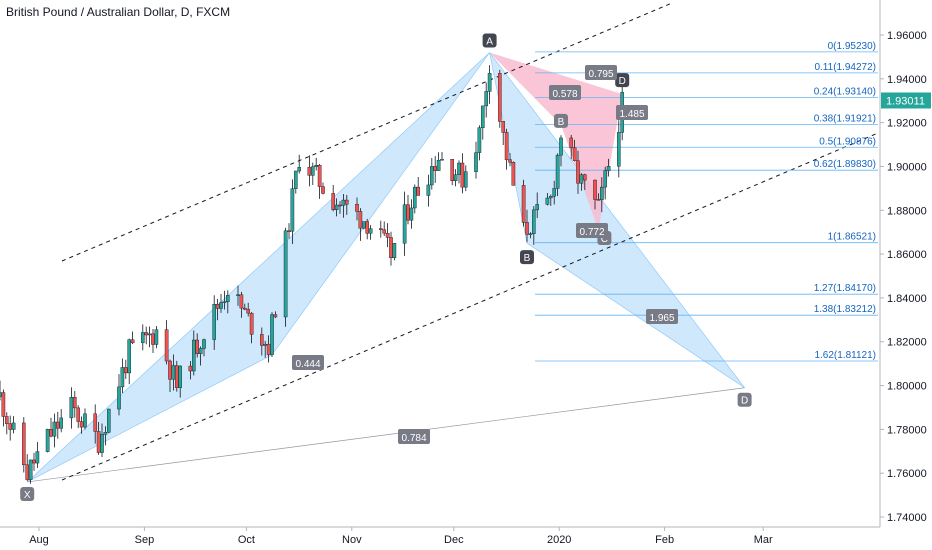 This screenshot has width=932, height=550. I want to click on time-tick-label: Oct, so click(246, 540).